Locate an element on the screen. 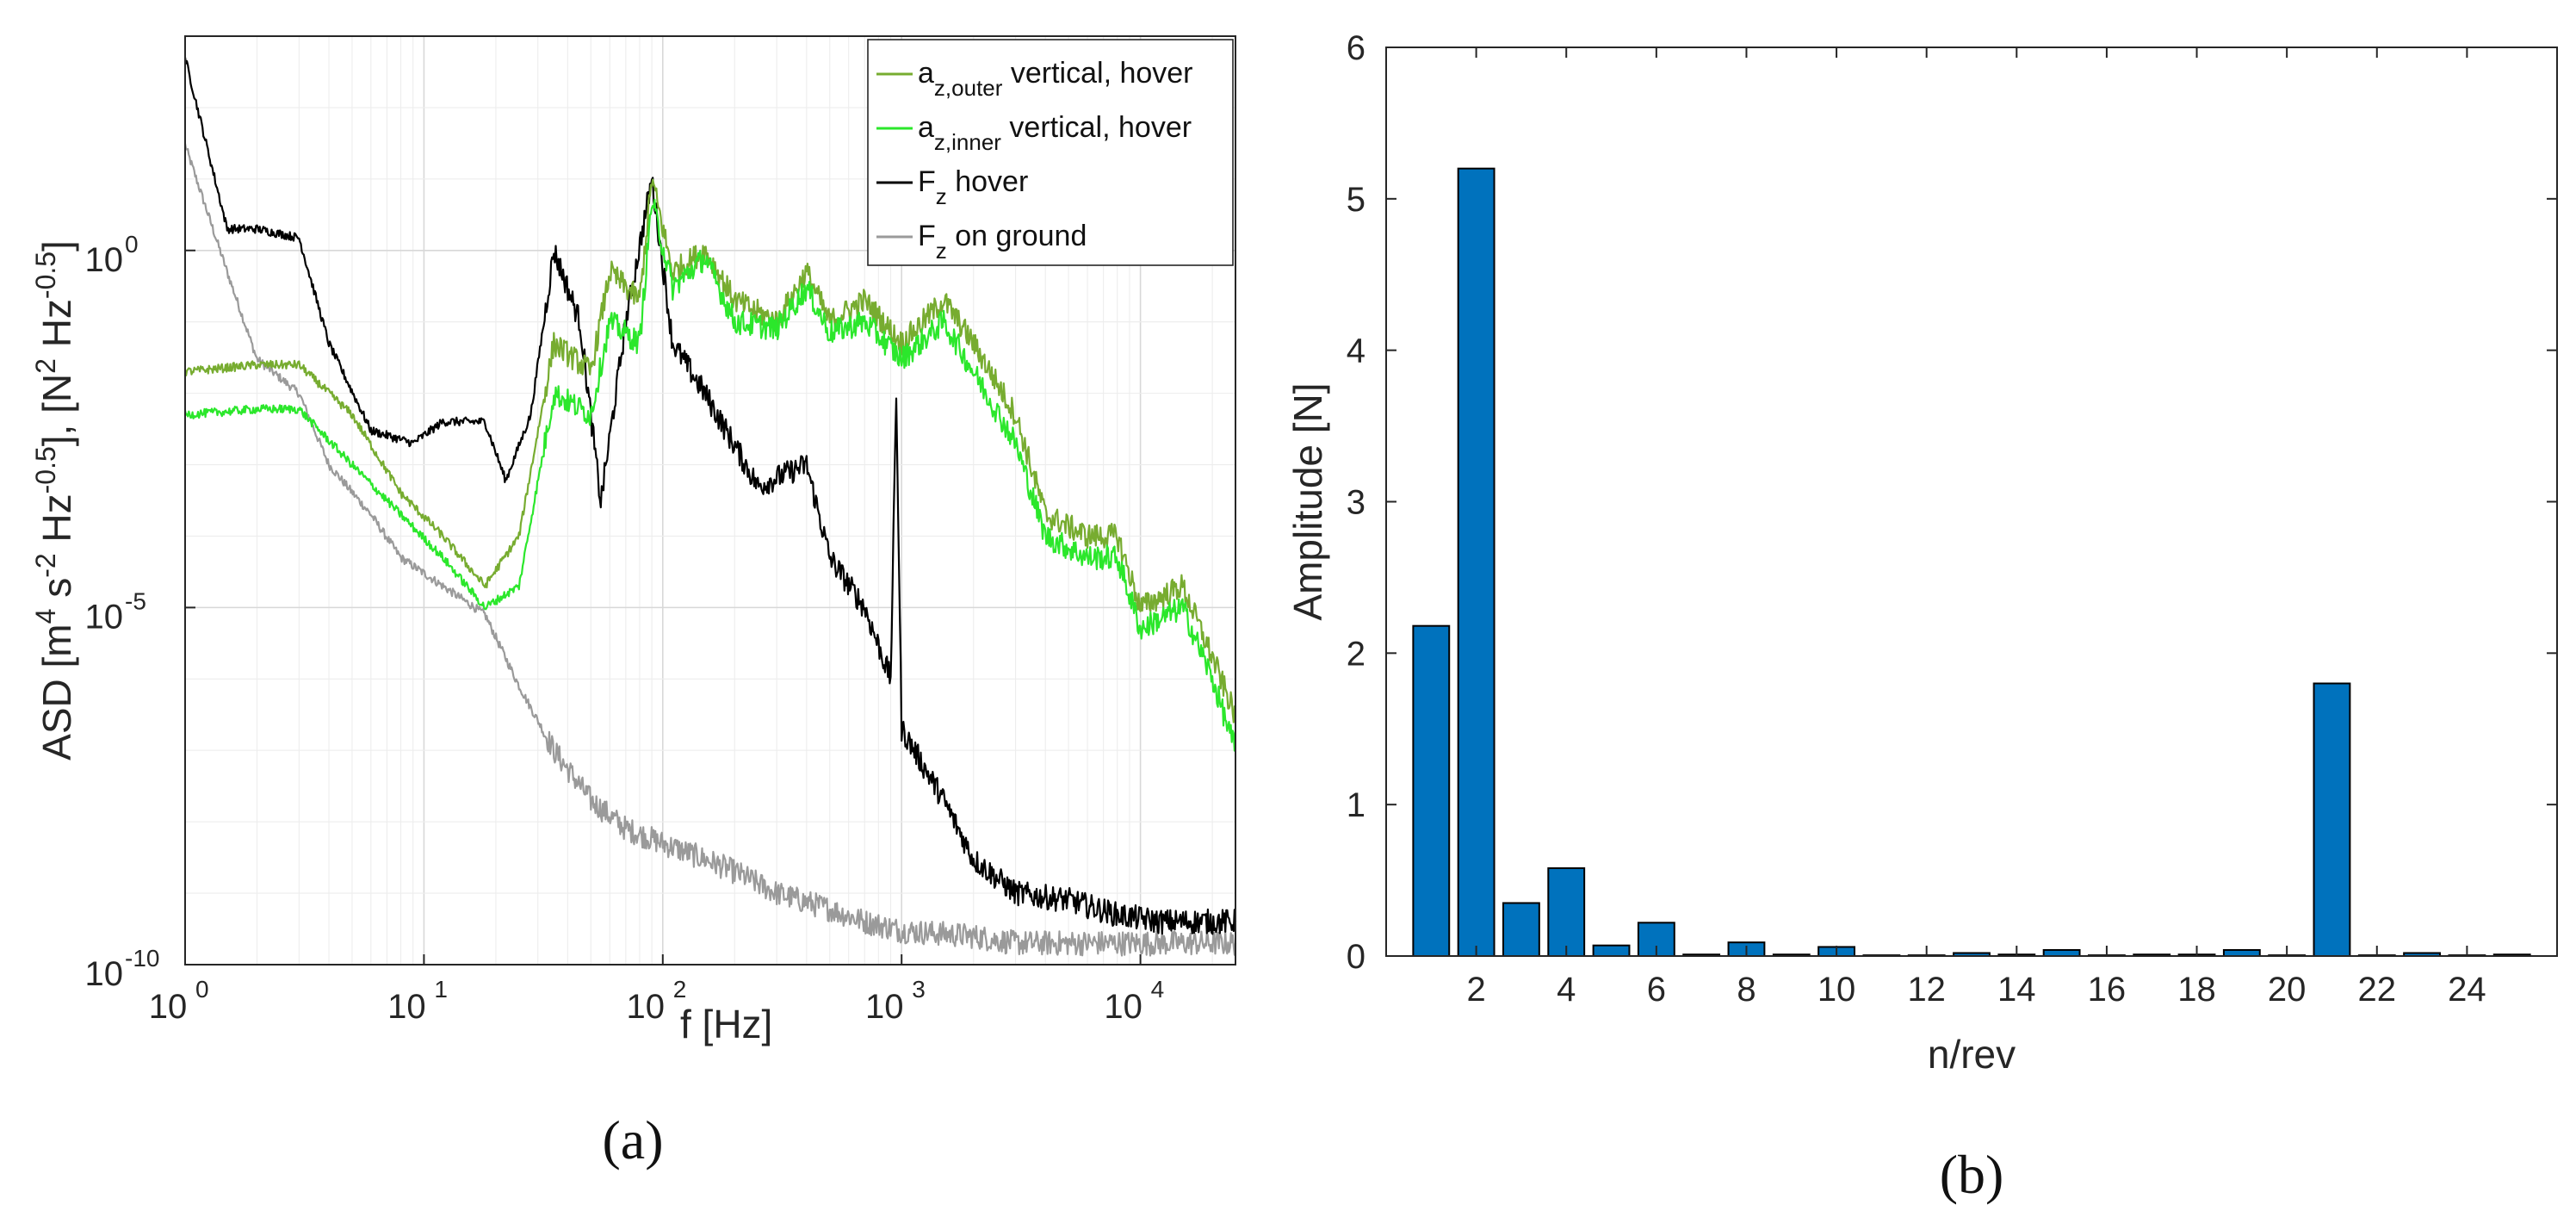 This screenshot has height=1217, width=2576. x-tick-label: 12 is located at coordinates (1927, 990).